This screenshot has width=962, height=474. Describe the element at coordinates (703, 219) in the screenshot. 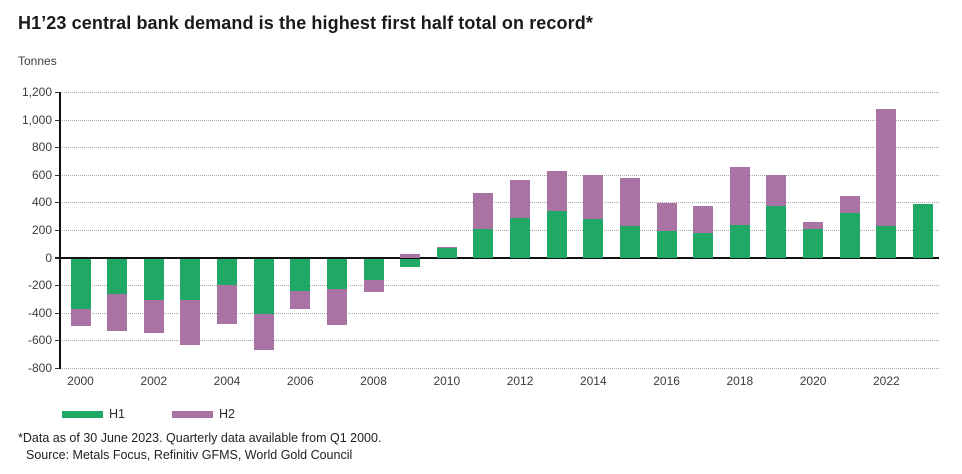

I see `bar-2017-h2` at that location.